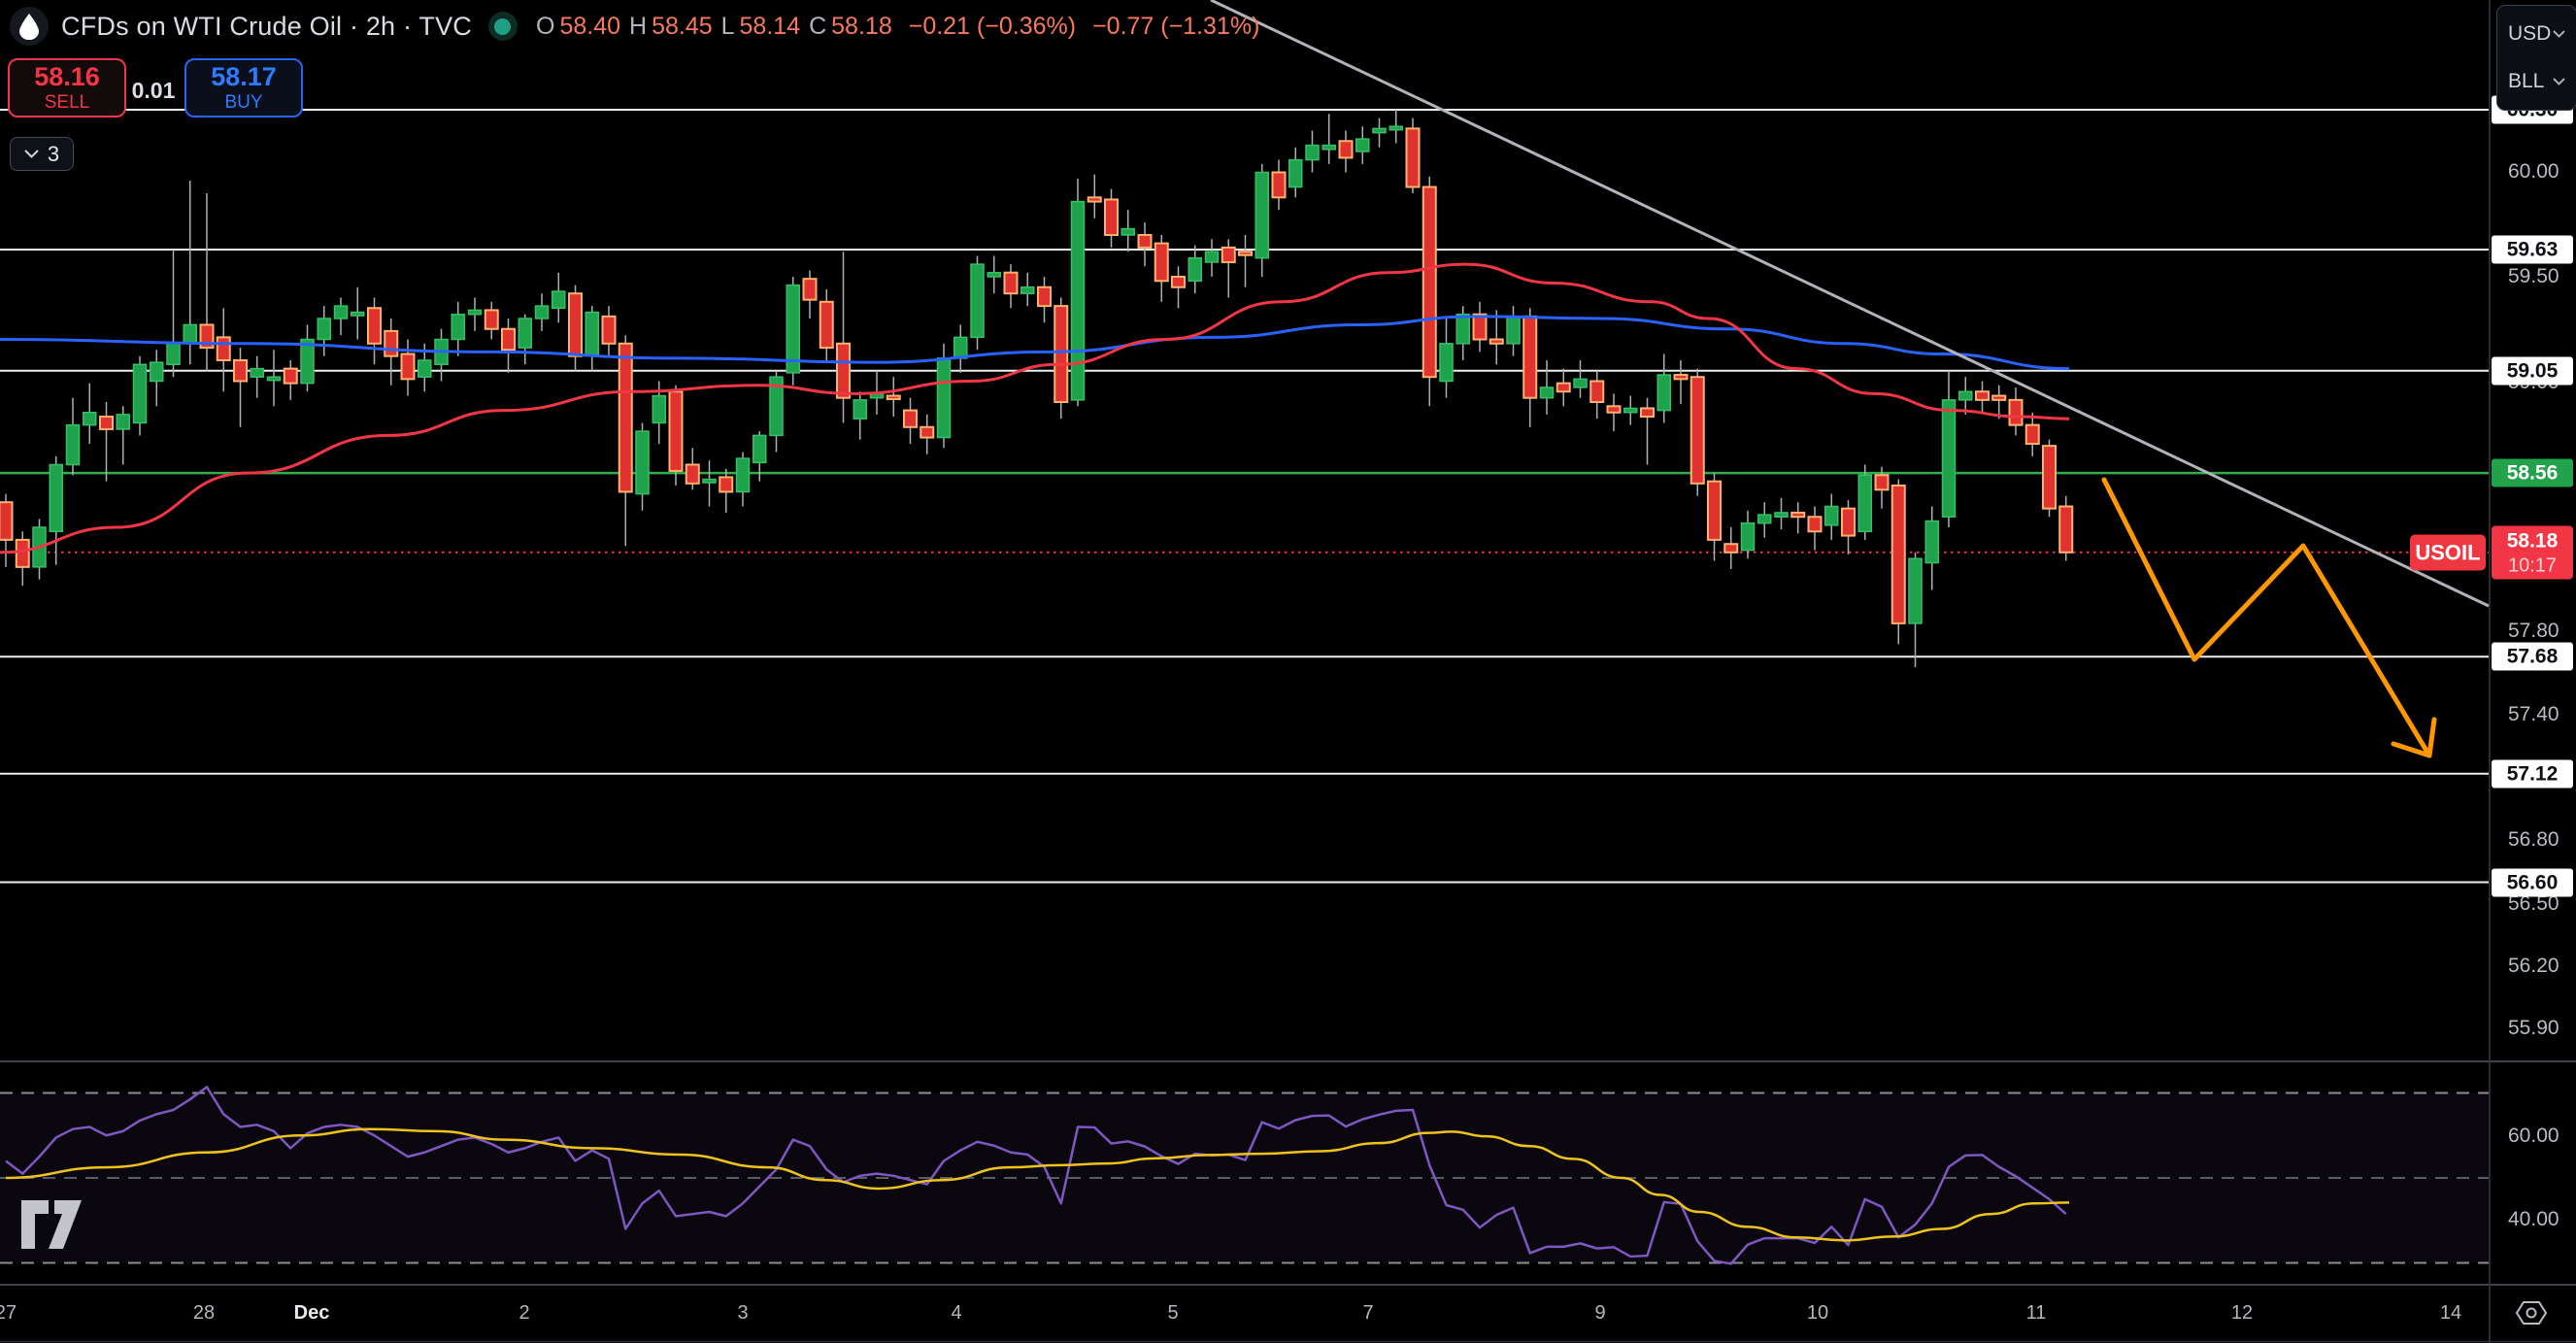 Image resolution: width=2576 pixels, height=1343 pixels. What do you see at coordinates (525, 1313) in the screenshot?
I see `time-axis-label: 2` at bounding box center [525, 1313].